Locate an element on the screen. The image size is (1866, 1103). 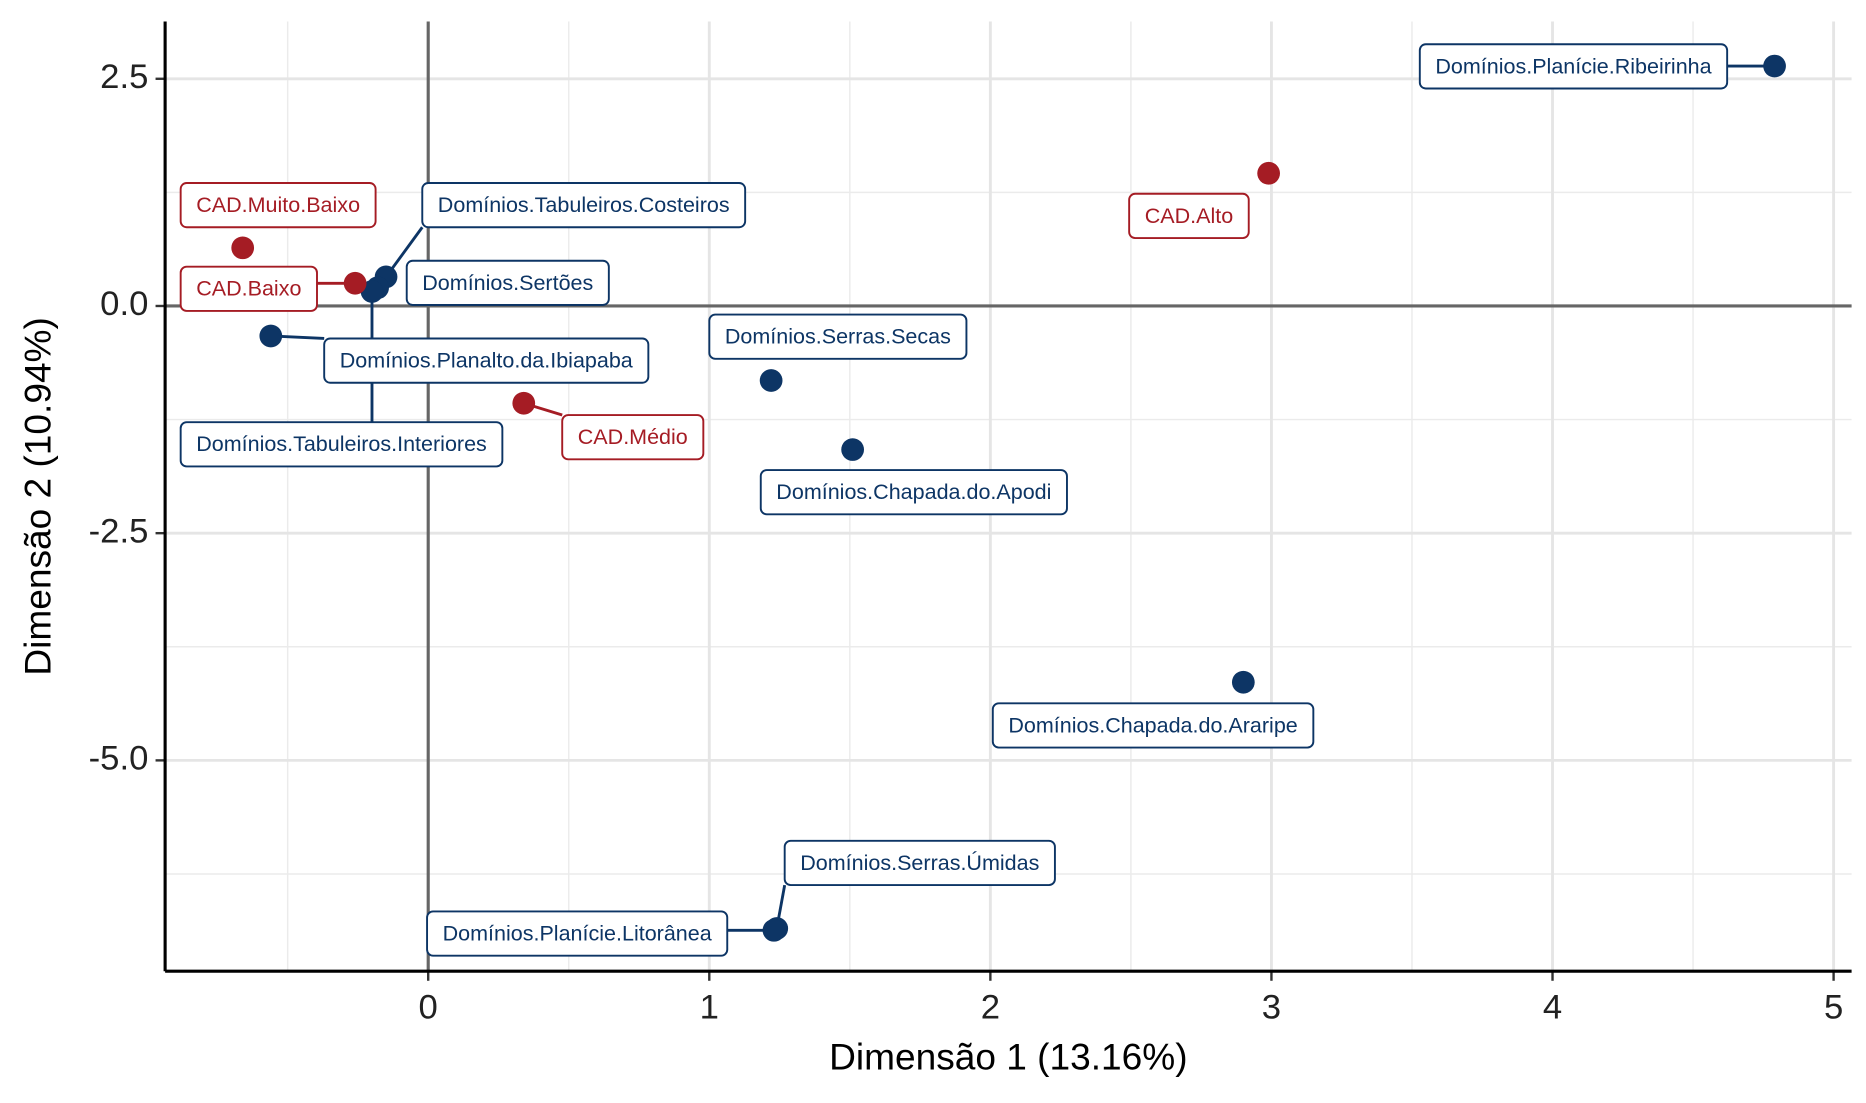
x-tick-label: 3 is located at coordinates (1271, 1008).